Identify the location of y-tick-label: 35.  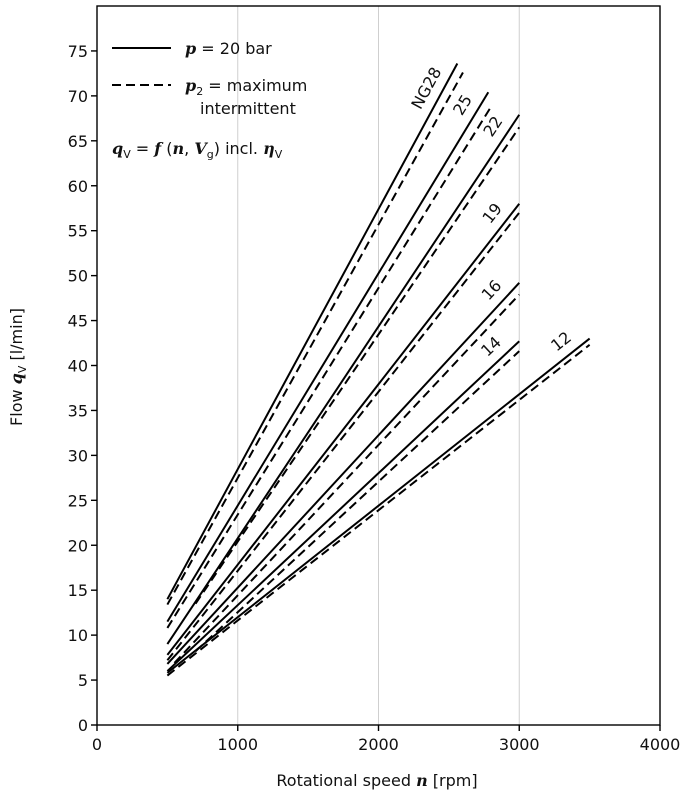
(78, 410).